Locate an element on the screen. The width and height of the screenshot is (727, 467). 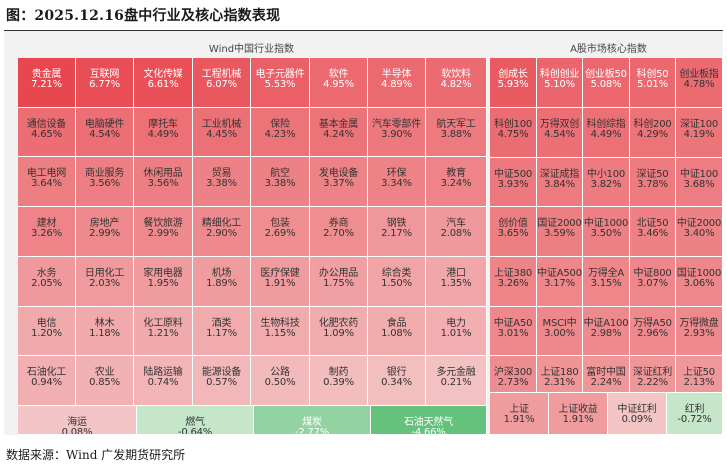
industry-tile: 教育 3.24% is located at coordinates (456, 182).